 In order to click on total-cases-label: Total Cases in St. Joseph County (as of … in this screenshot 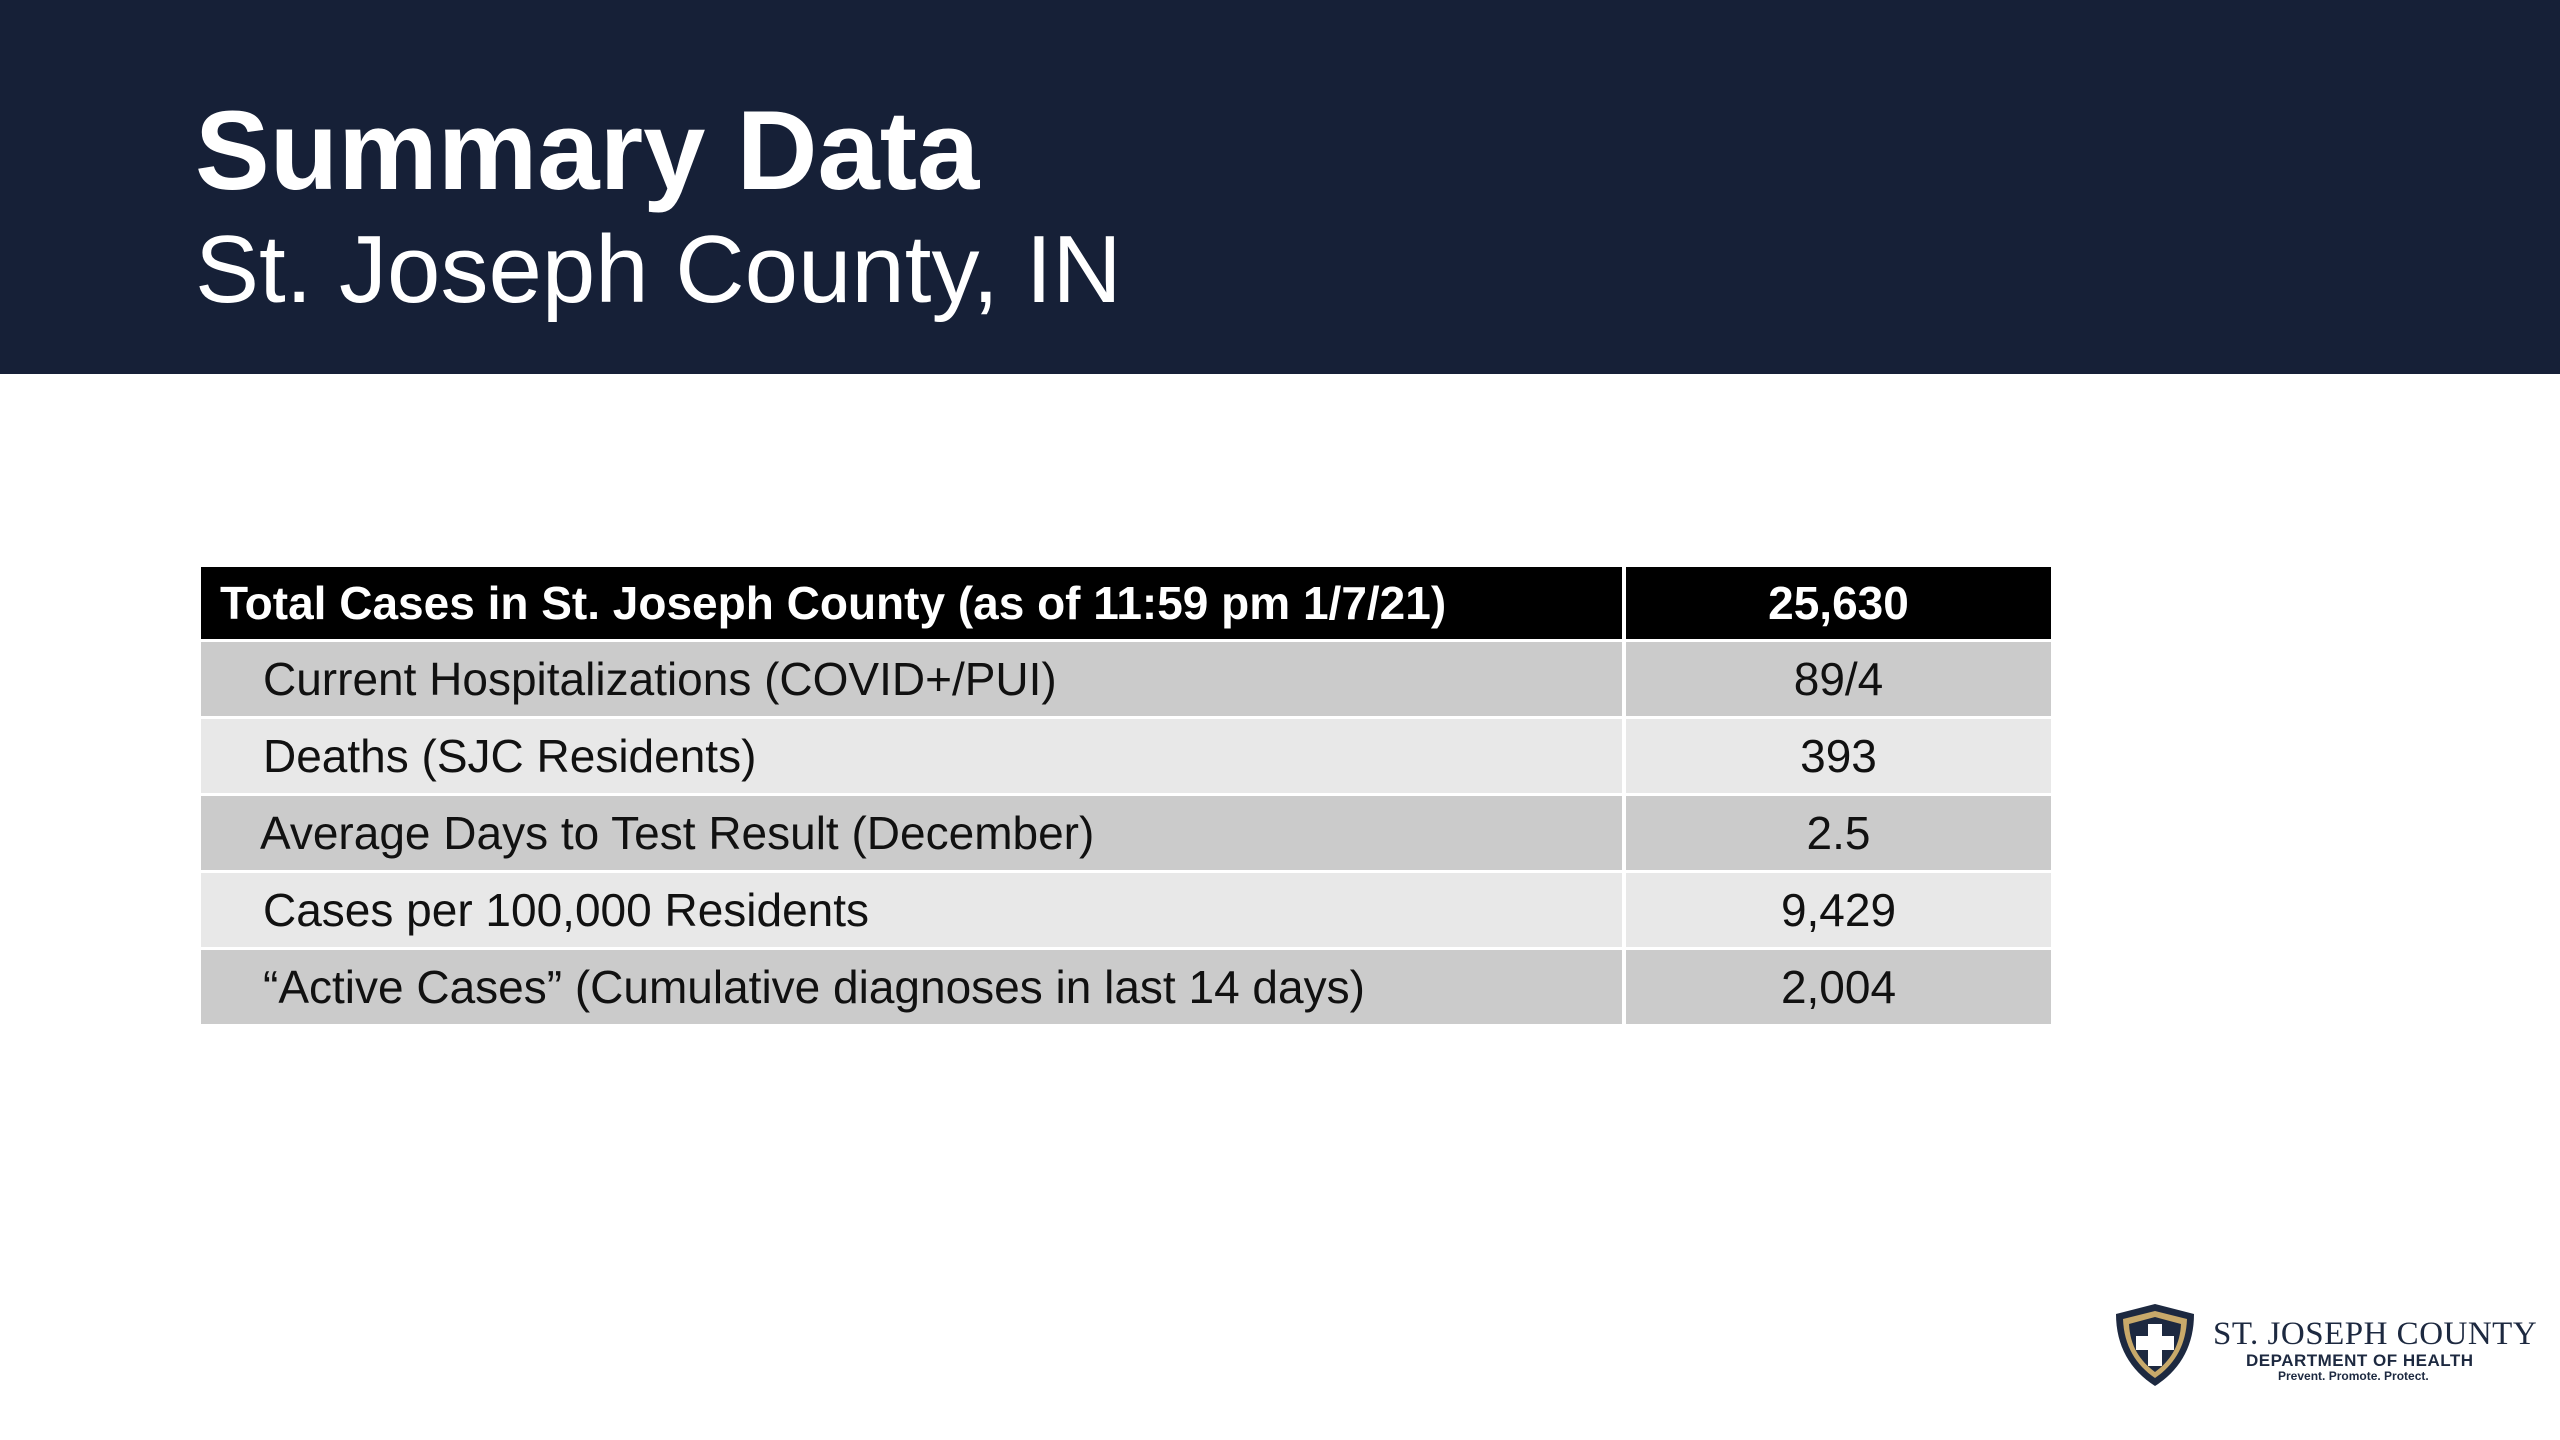, I will do `click(913, 604)`.